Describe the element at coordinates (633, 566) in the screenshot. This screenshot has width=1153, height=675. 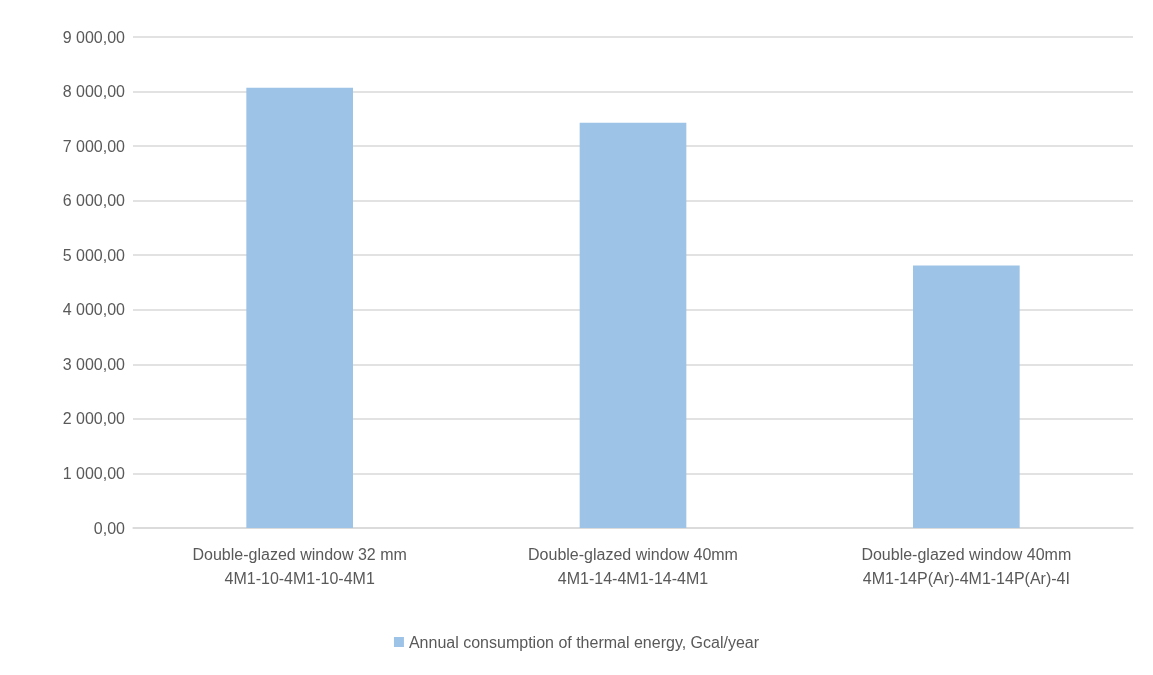
I see `x-tick-label: Double-glazed window 40mm 4M1-14-4M1-14-4M1` at that location.